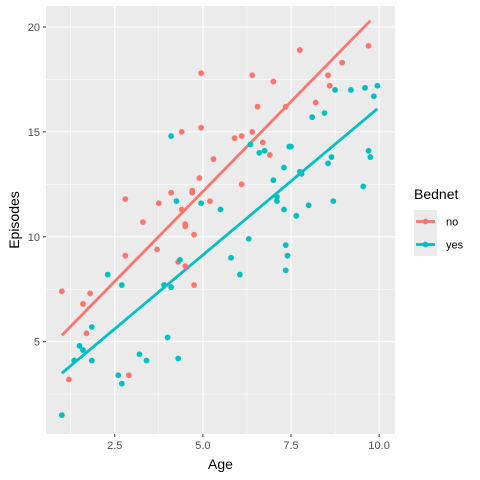 This screenshot has width=480, height=480. I want to click on x-tick-label: 5.0, so click(202, 446).